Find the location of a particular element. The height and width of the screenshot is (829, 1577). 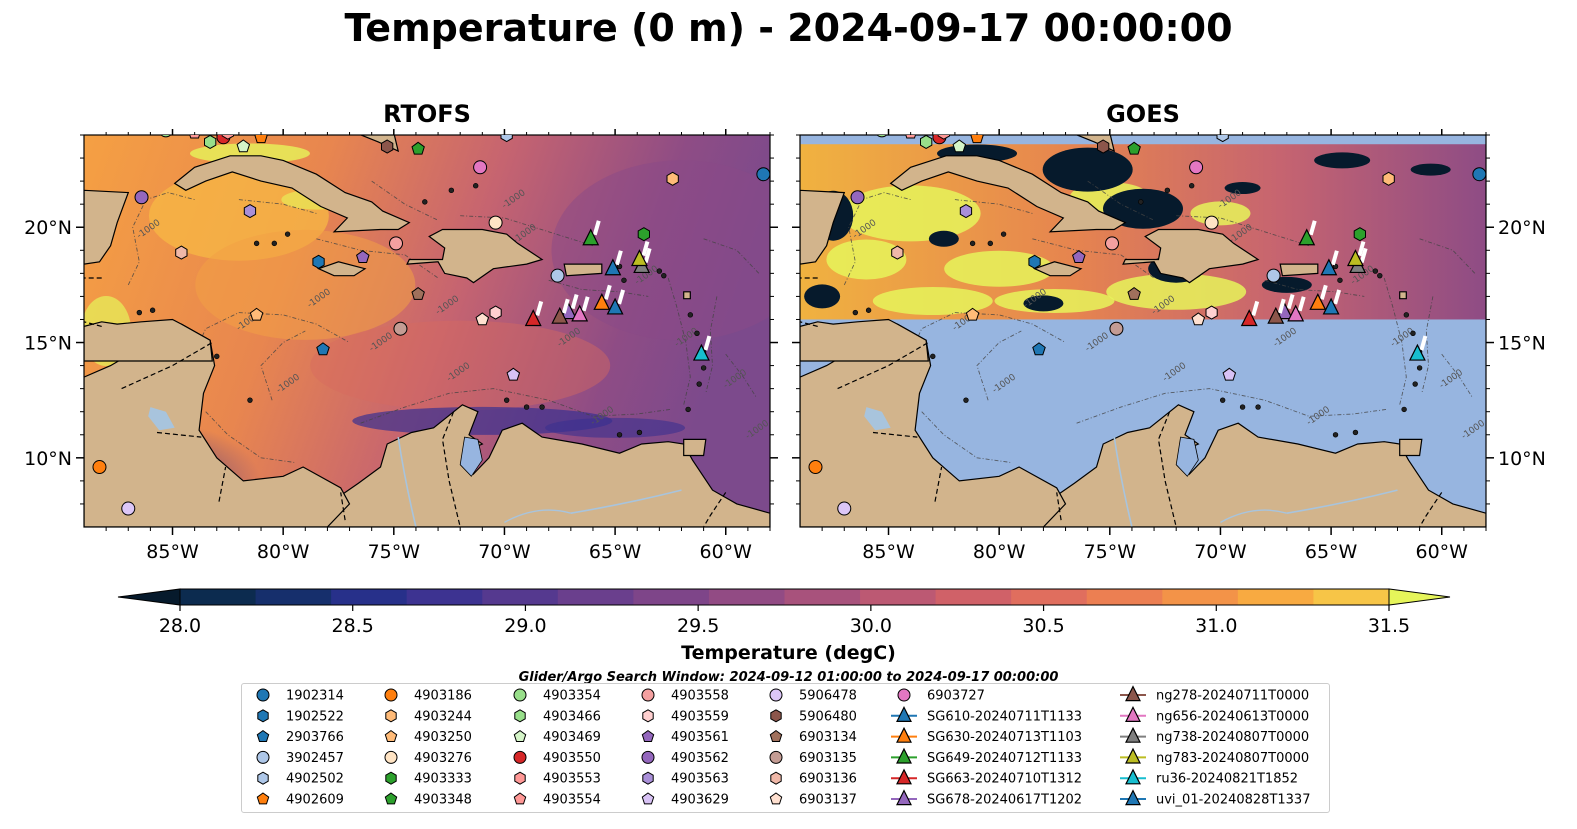

legend-entry: 1902522 is located at coordinates (300, 716).